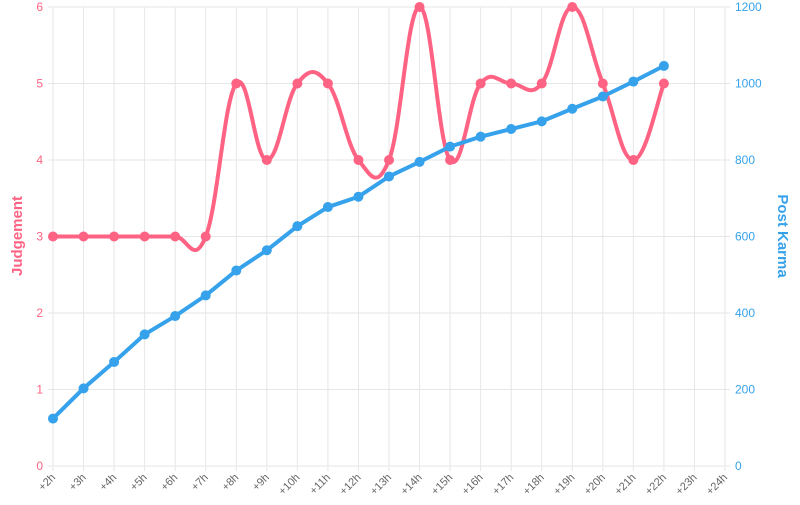  Describe the element at coordinates (381, 485) in the screenshot. I see `x-tick-label: +13h` at that location.